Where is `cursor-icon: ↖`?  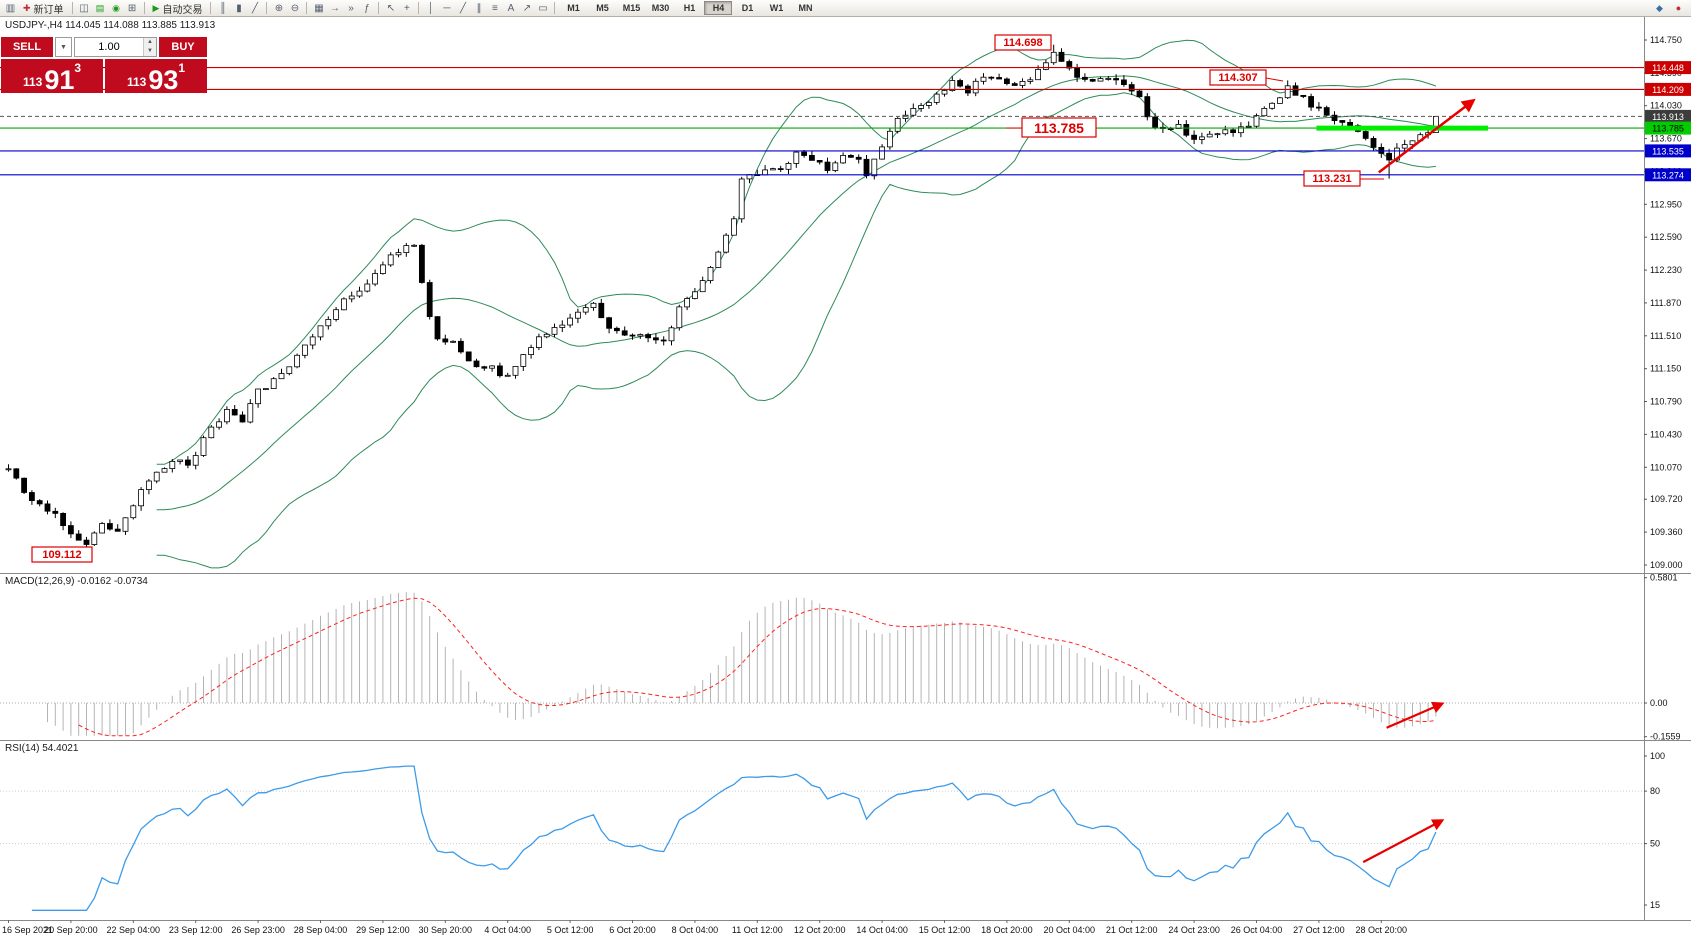
cursor-icon: ↖ is located at coordinates (391, 8).